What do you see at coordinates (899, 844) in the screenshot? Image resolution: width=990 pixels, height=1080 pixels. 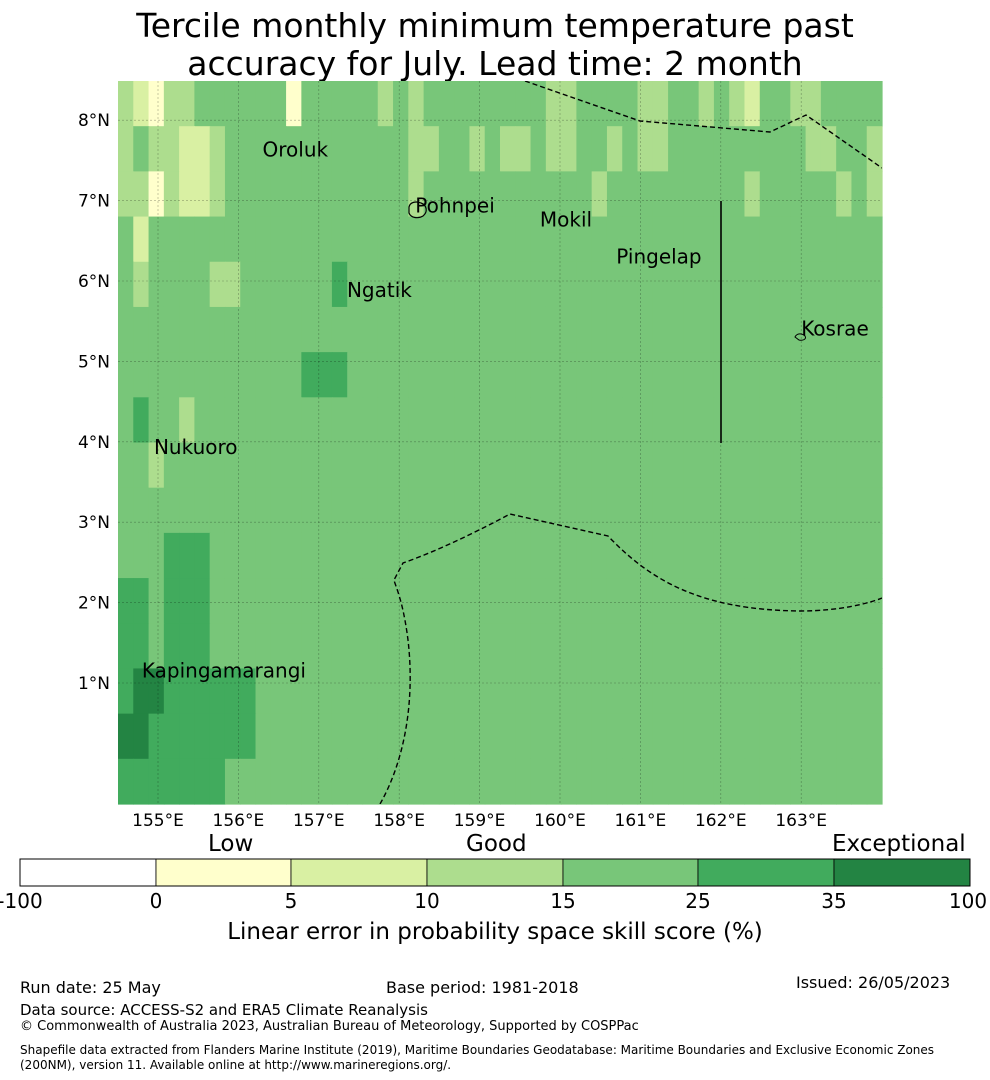 I see `colorbar-header-exceptional: Exceptional` at bounding box center [899, 844].